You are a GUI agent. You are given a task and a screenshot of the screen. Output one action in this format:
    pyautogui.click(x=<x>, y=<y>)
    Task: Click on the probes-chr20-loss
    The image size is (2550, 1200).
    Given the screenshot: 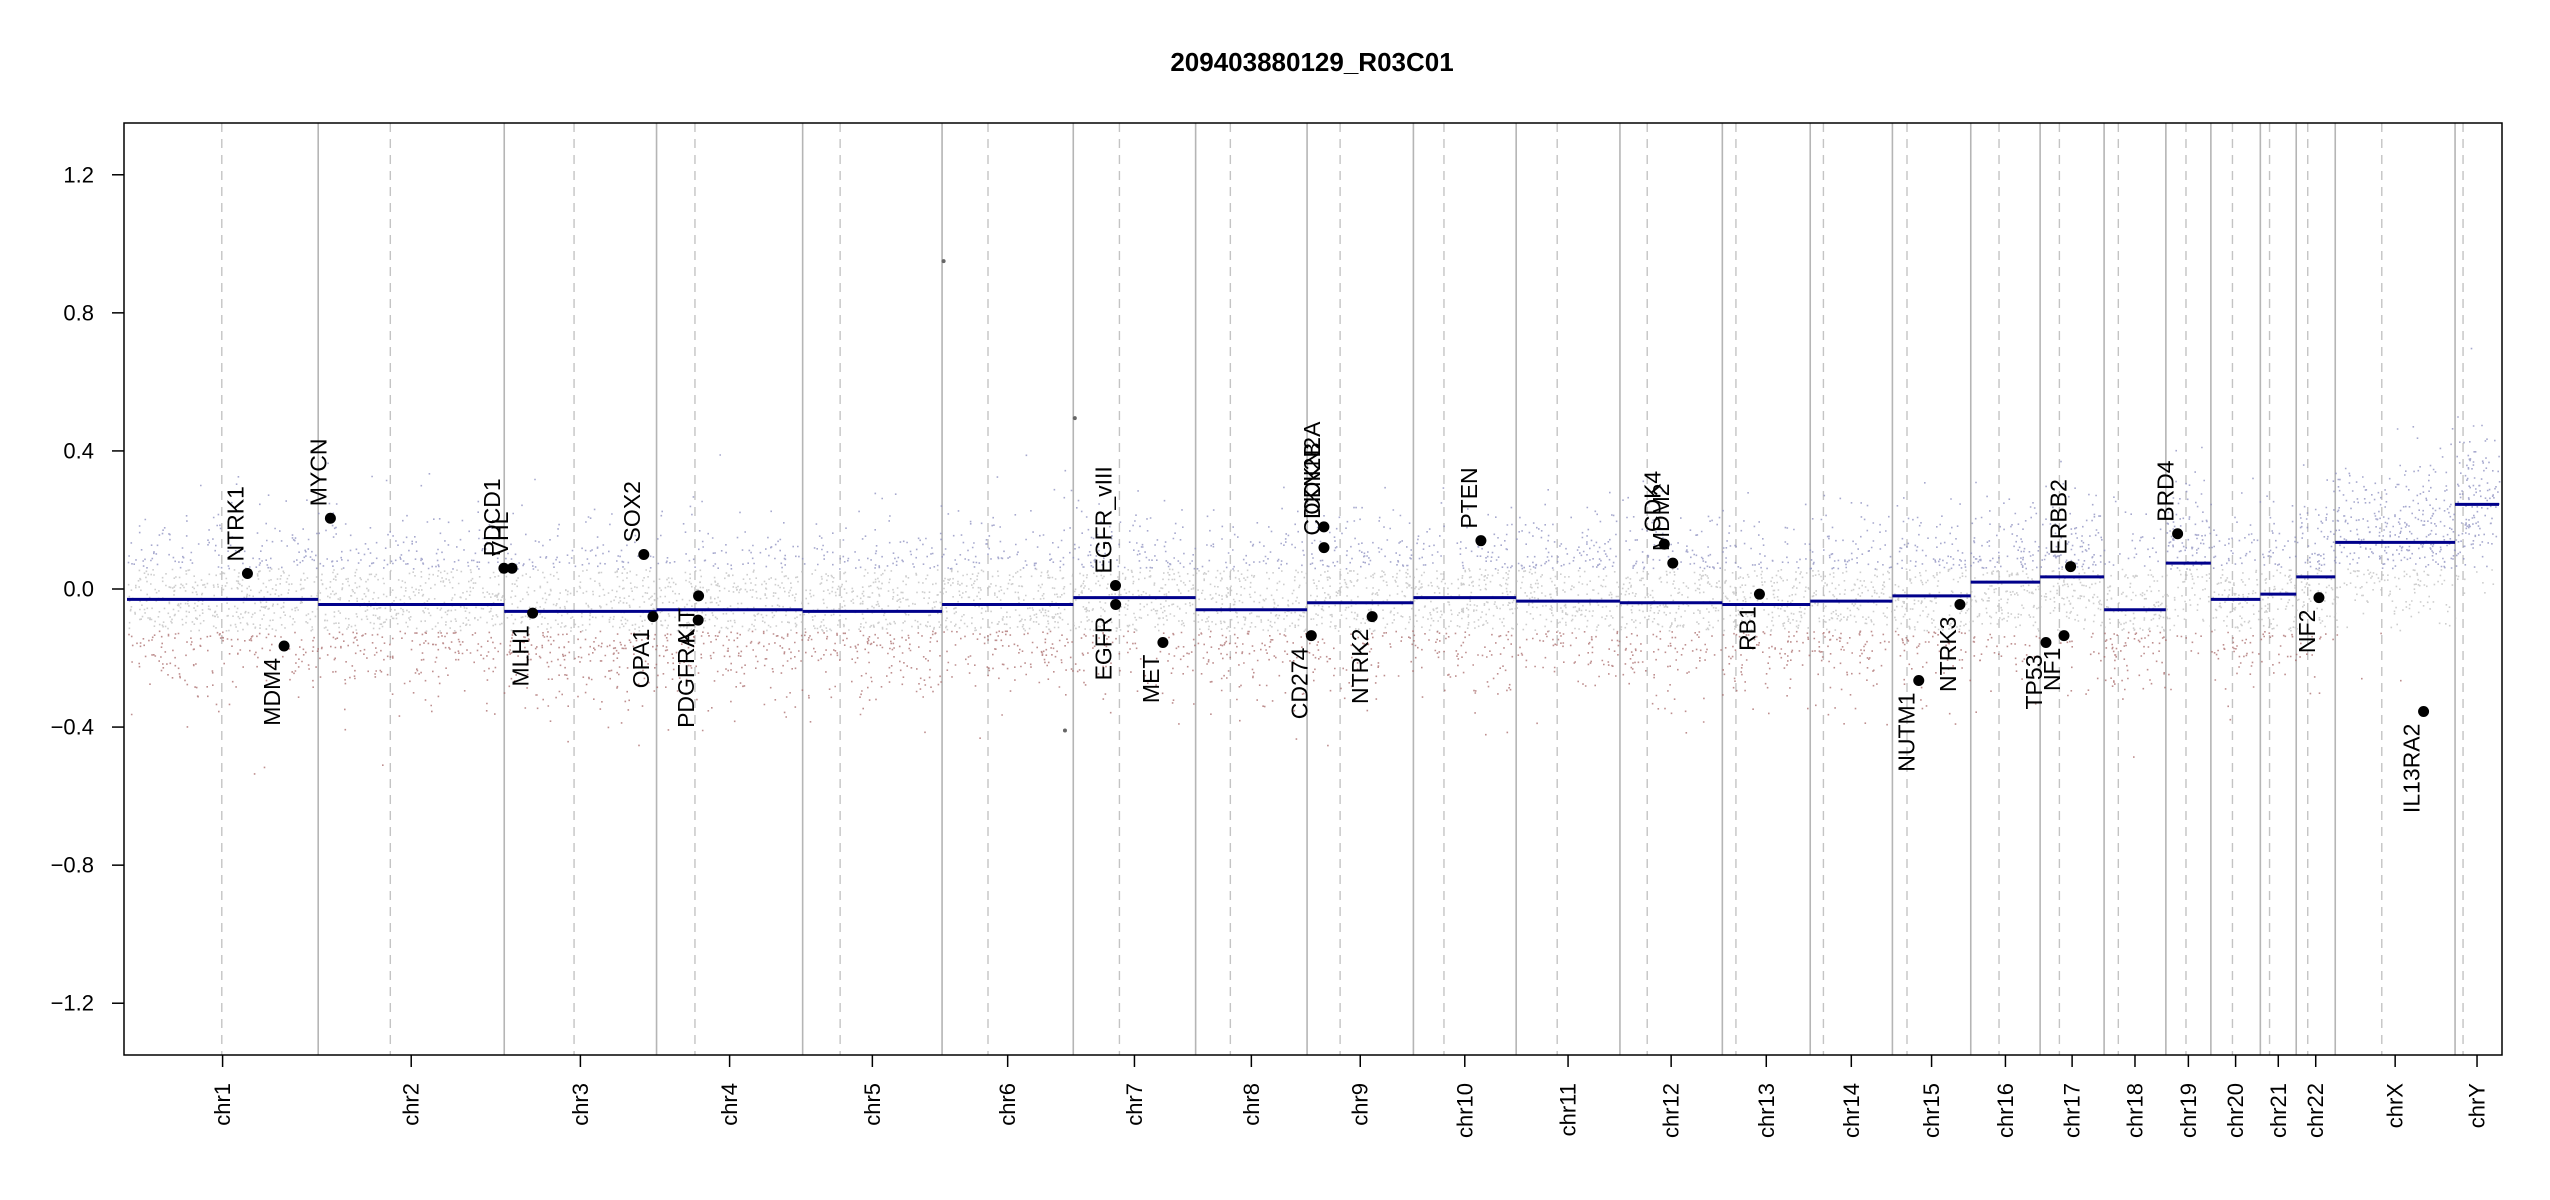 What is the action you would take?
    pyautogui.click(x=2235, y=675)
    